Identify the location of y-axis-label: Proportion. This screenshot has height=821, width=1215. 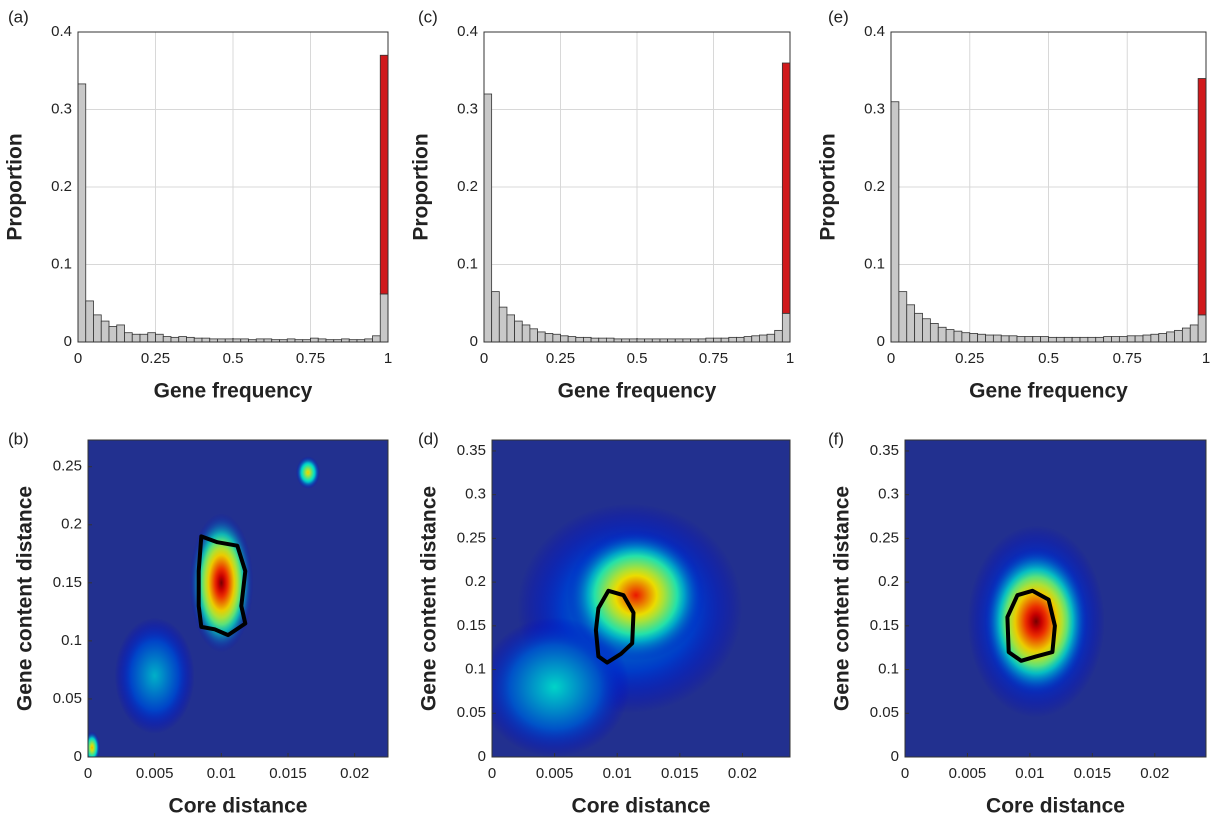
(421, 186).